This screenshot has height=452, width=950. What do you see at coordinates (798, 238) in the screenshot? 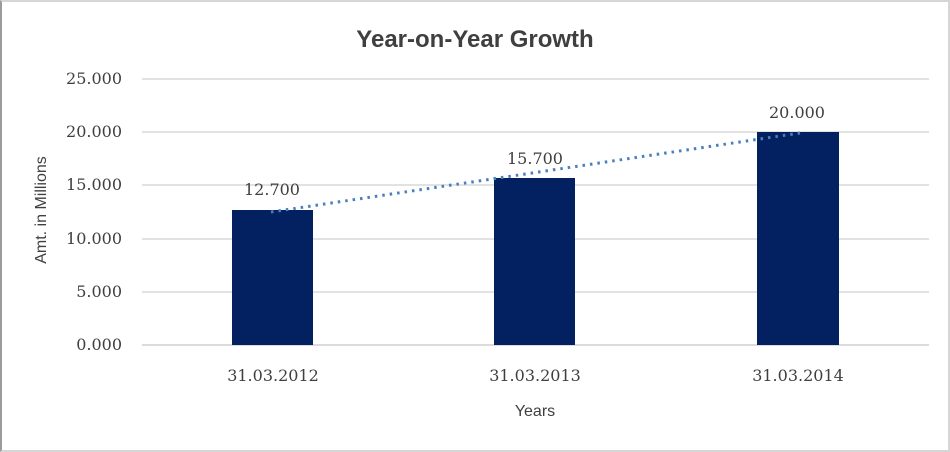
I see `bar-31-03-2014` at bounding box center [798, 238].